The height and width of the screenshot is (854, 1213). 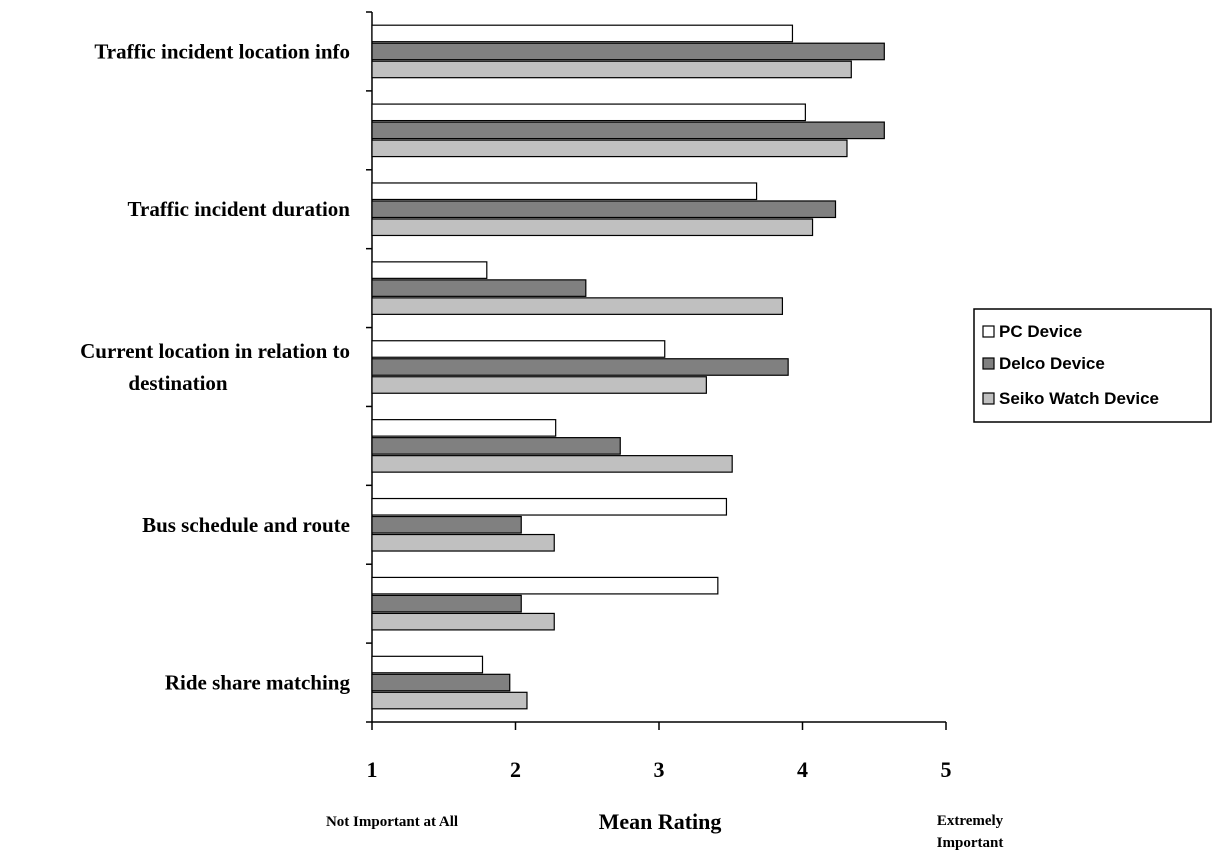 I want to click on category-label-7: Bus schedule and route, so click(x=246, y=525).